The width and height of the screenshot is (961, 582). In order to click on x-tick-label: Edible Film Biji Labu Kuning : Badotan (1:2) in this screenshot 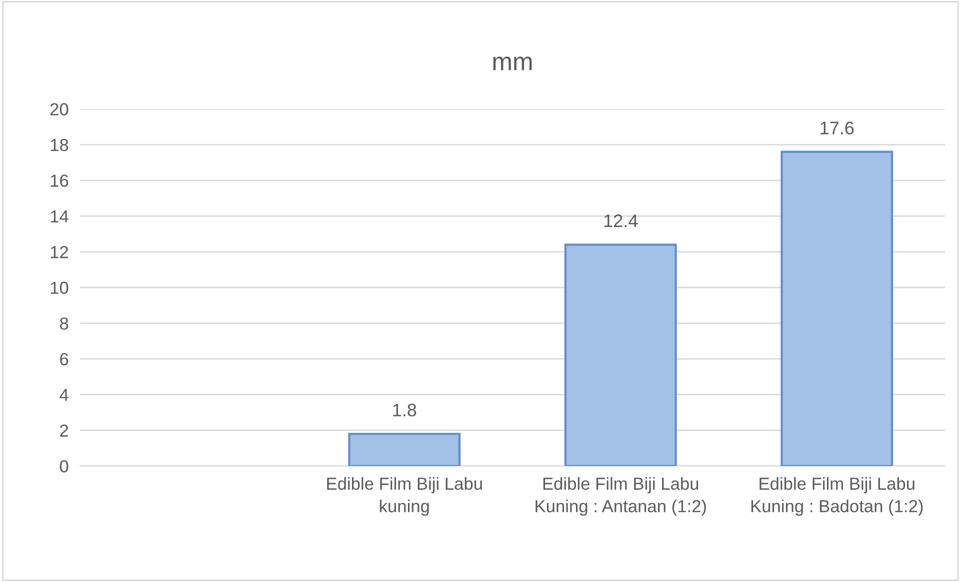, I will do `click(837, 496)`.